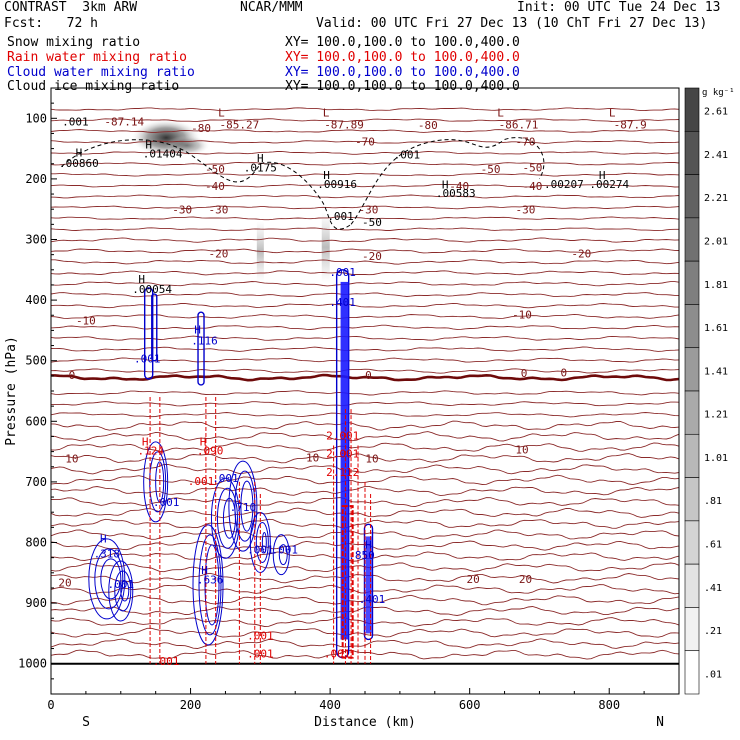 The width and height of the screenshot is (740, 740). What do you see at coordinates (716, 198) in the screenshot?
I see `colorbar-label: 2.21` at bounding box center [716, 198].